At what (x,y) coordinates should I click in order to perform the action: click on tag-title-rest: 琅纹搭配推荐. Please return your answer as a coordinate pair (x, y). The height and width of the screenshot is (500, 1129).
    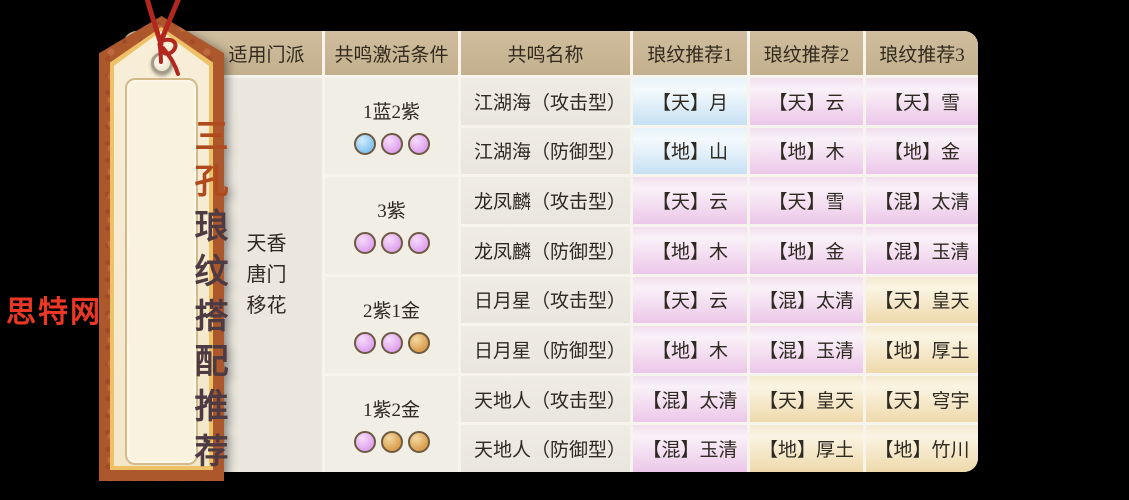
    Looking at the image, I should click on (207, 343).